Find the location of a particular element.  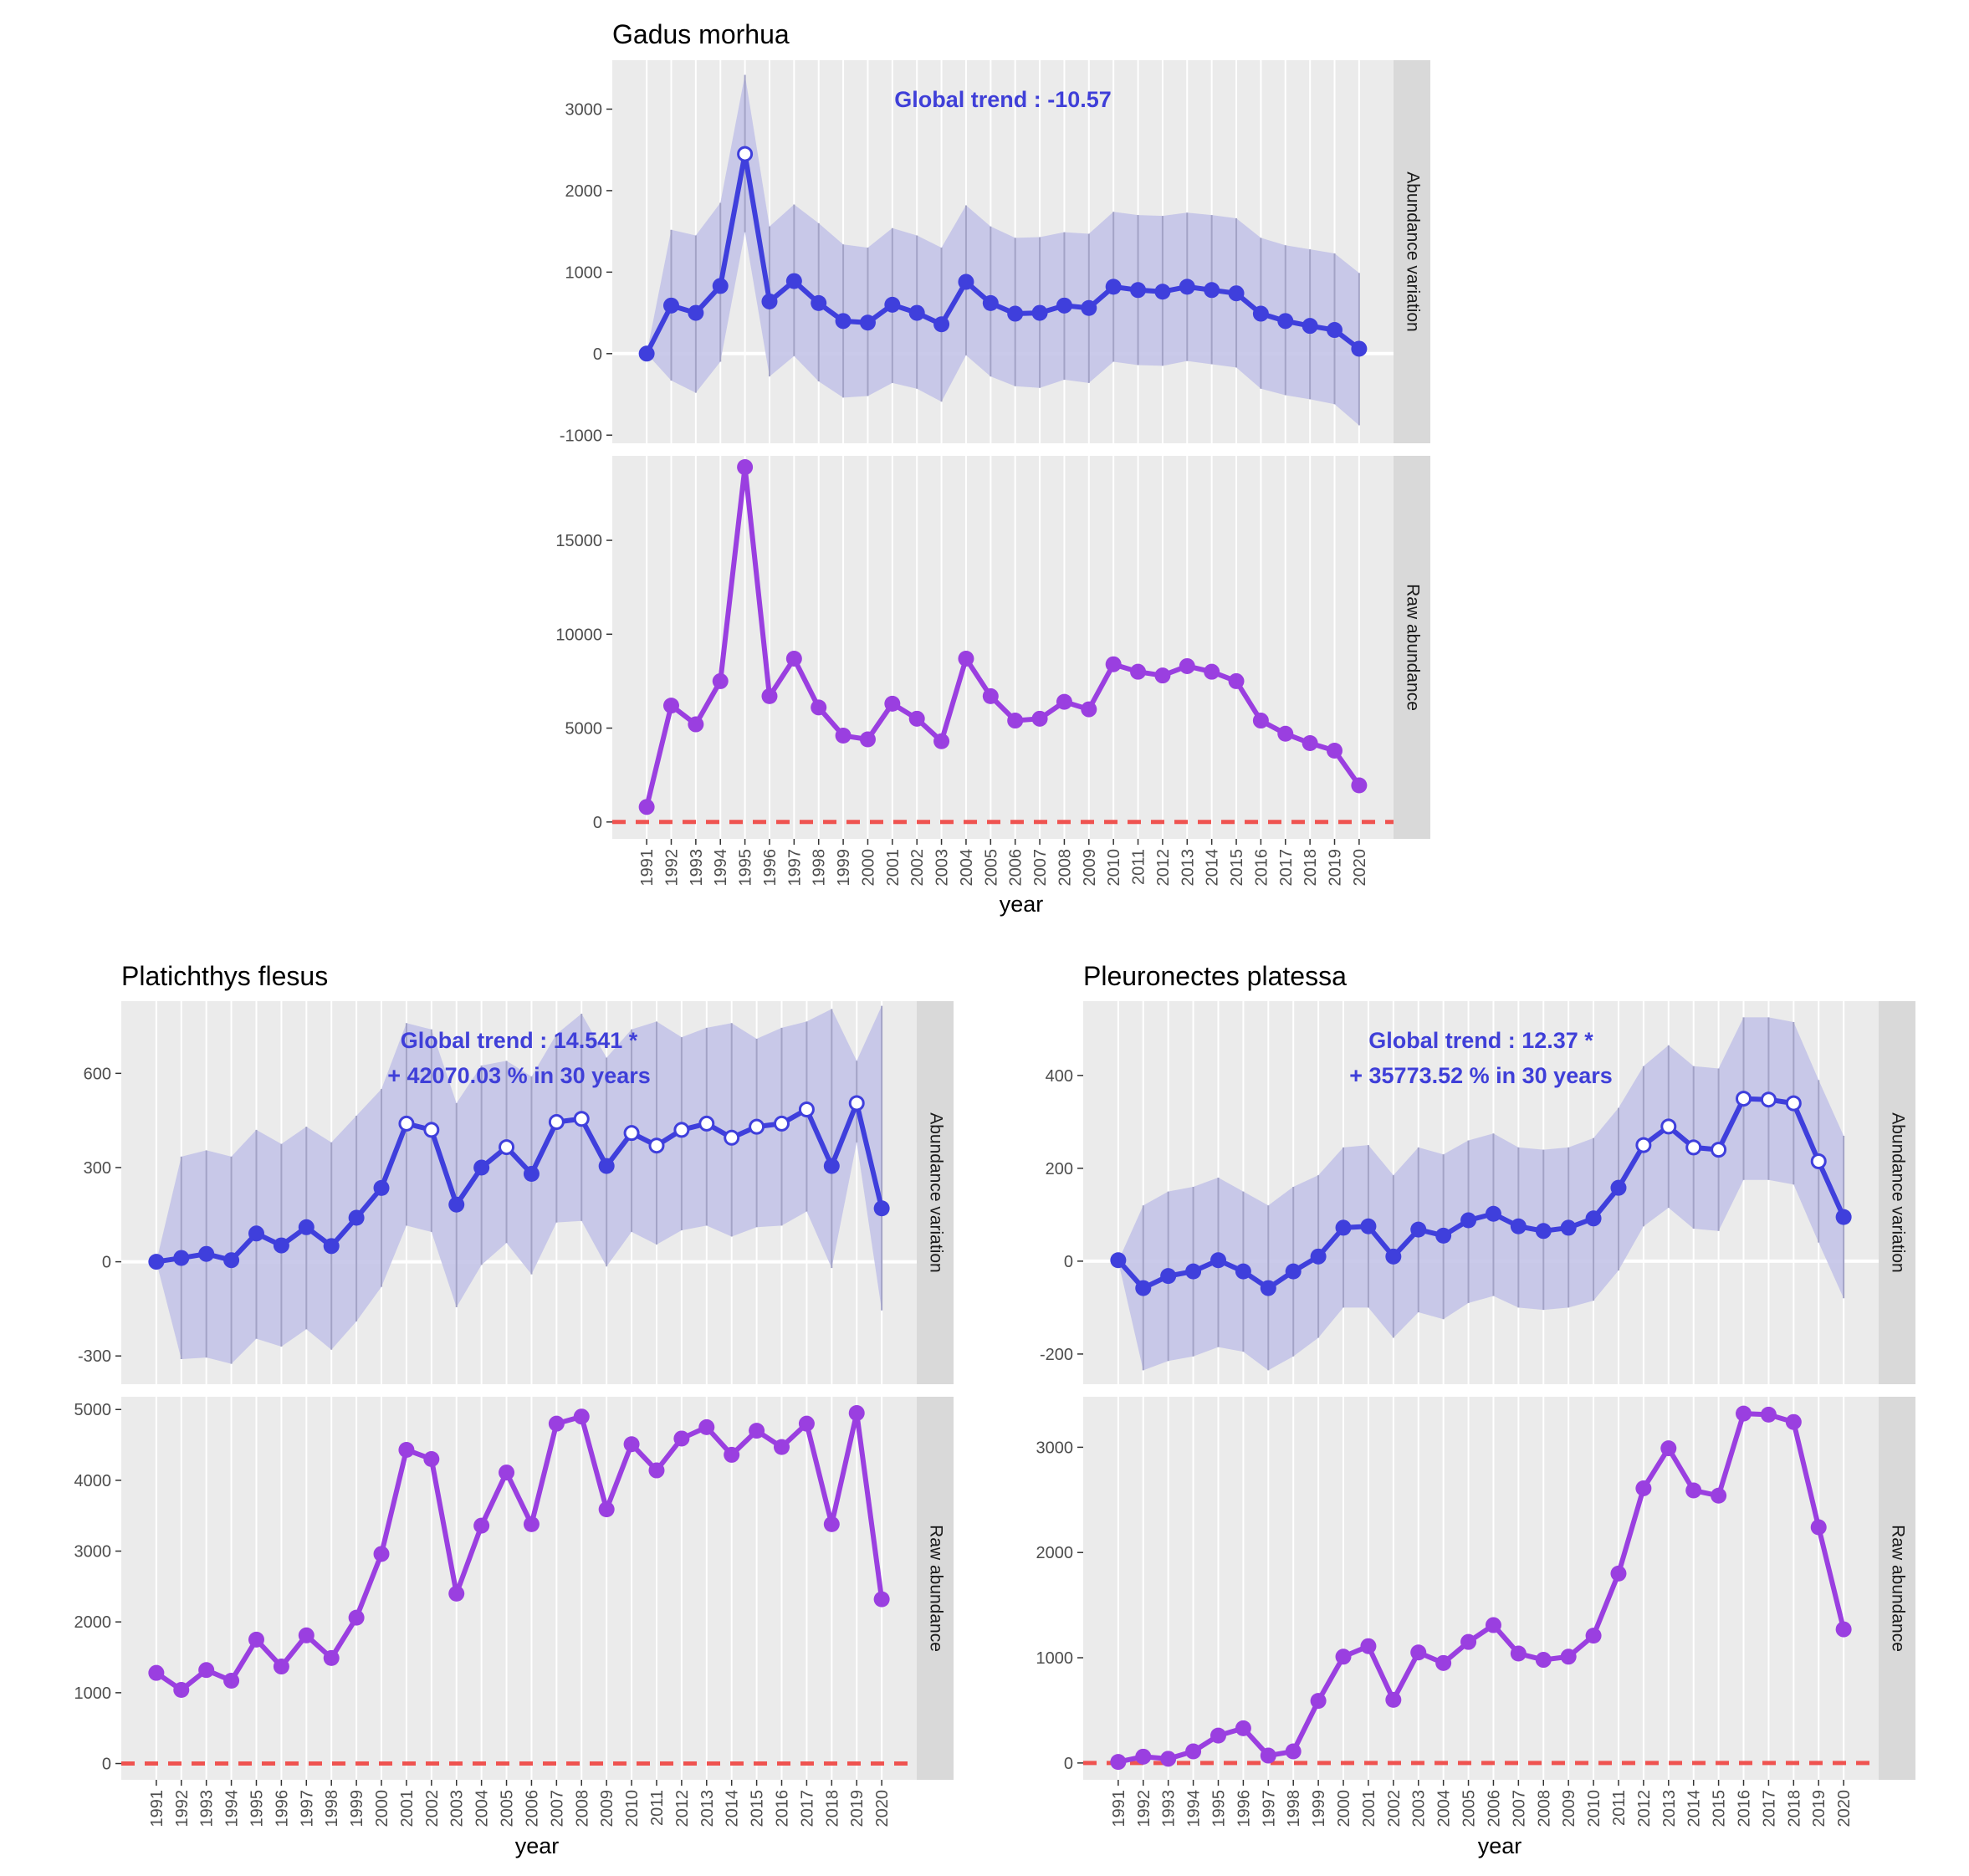

x-tick-label: 2008 is located at coordinates (1065, 868).